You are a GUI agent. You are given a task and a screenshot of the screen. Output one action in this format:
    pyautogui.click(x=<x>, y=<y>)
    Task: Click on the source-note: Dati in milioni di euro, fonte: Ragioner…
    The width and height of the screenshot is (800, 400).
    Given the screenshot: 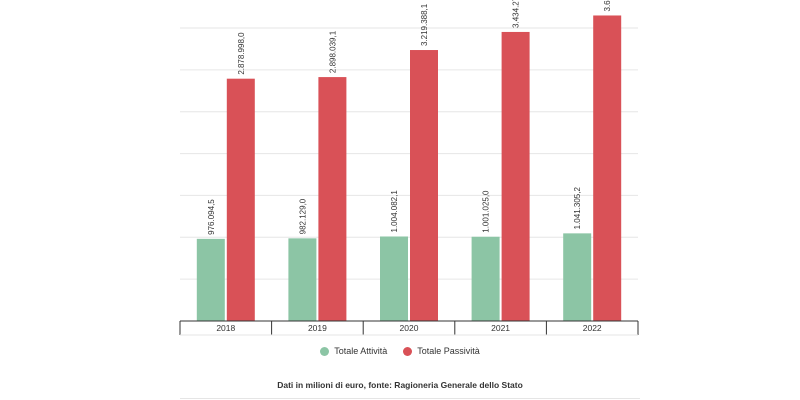 What is the action you would take?
    pyautogui.click(x=400, y=385)
    